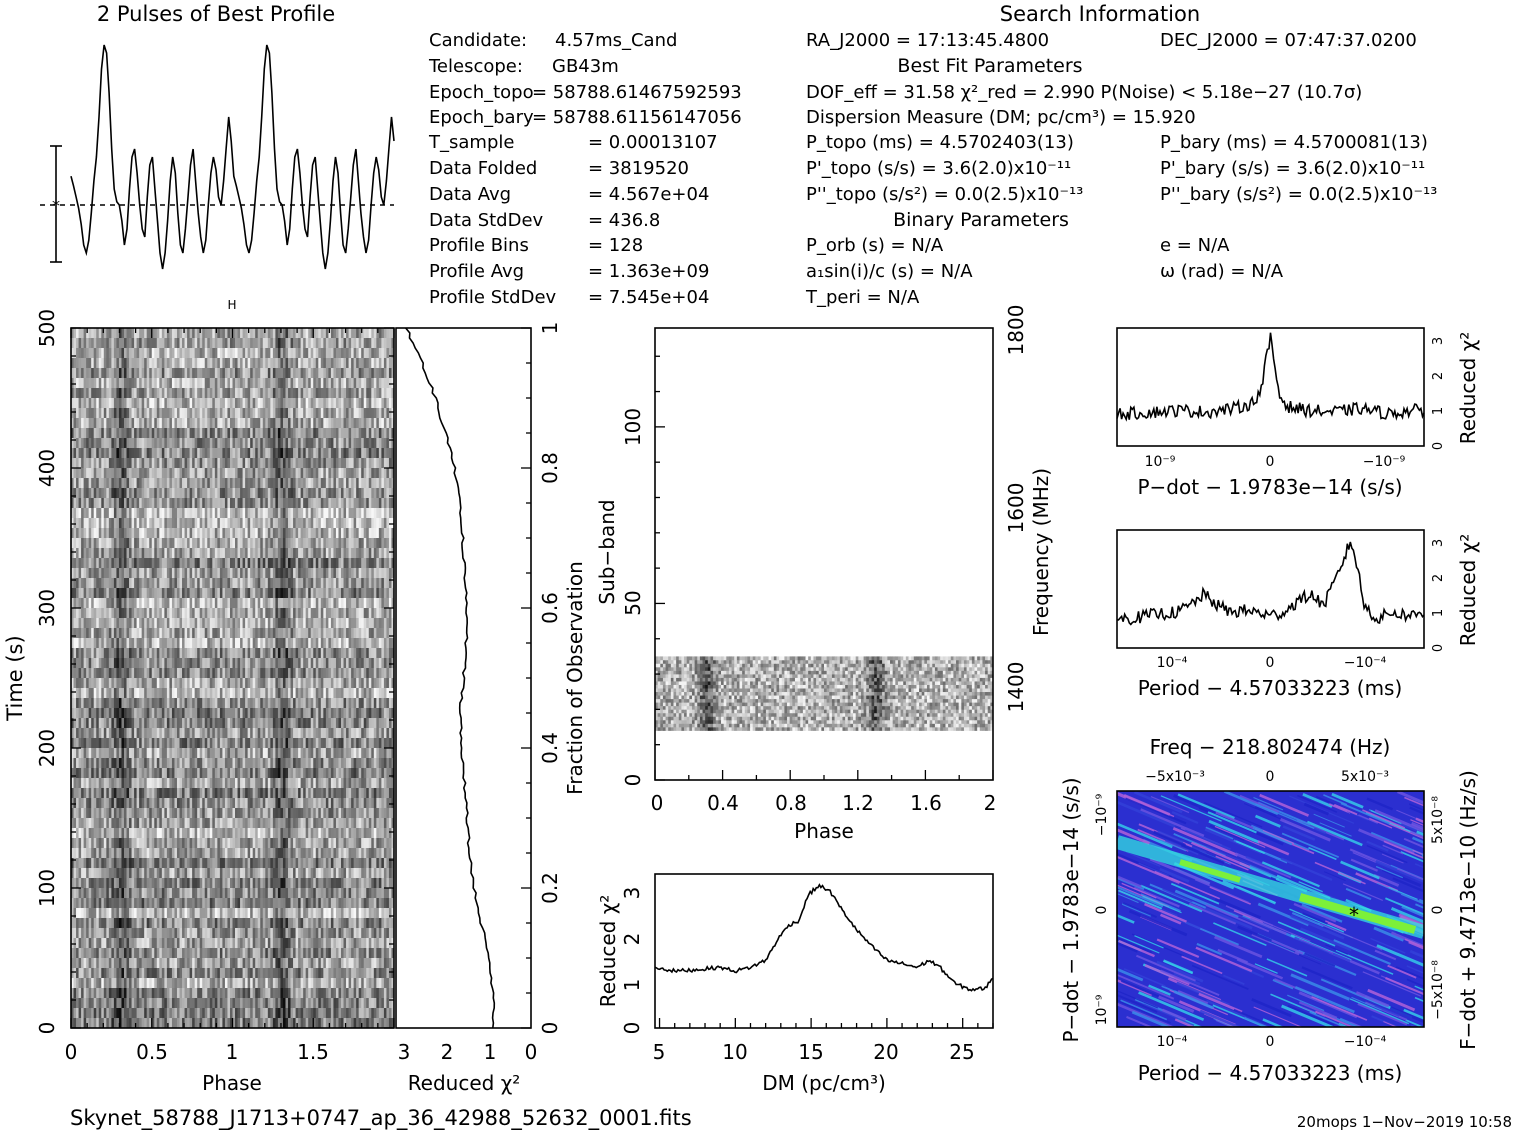 The height and width of the screenshot is (1133, 1517). I want to click on e-text: e = N/A, so click(1195, 245).